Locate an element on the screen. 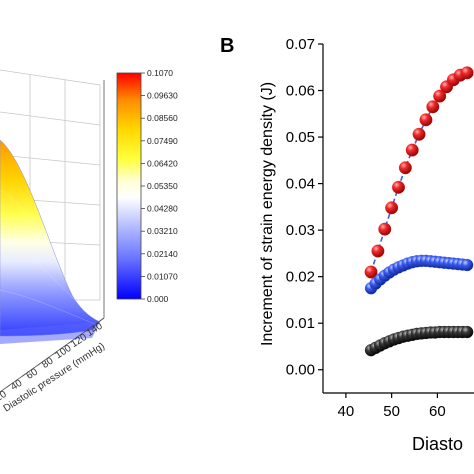  colorbar-tick-label: 0.000 is located at coordinates (158, 299).